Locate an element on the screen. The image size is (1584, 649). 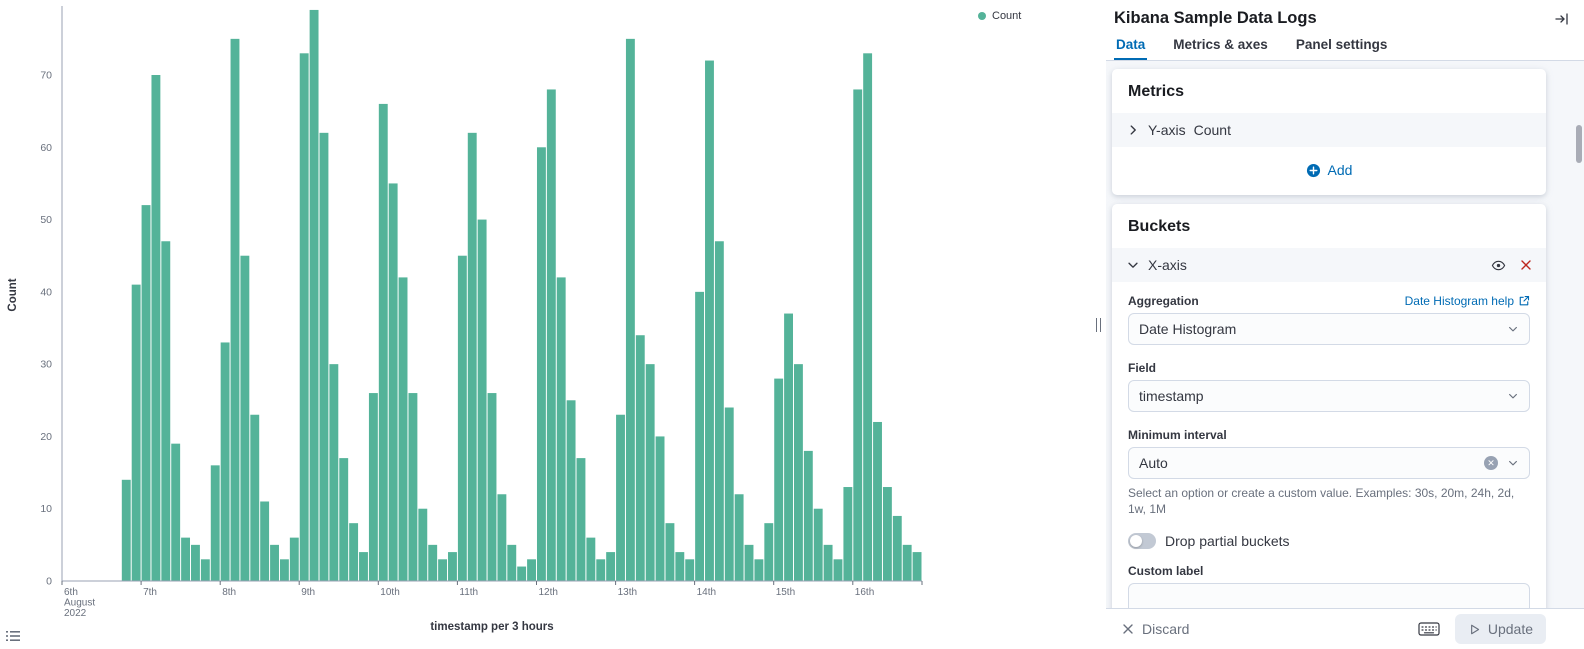
field-select: timestamp is located at coordinates (1329, 396).